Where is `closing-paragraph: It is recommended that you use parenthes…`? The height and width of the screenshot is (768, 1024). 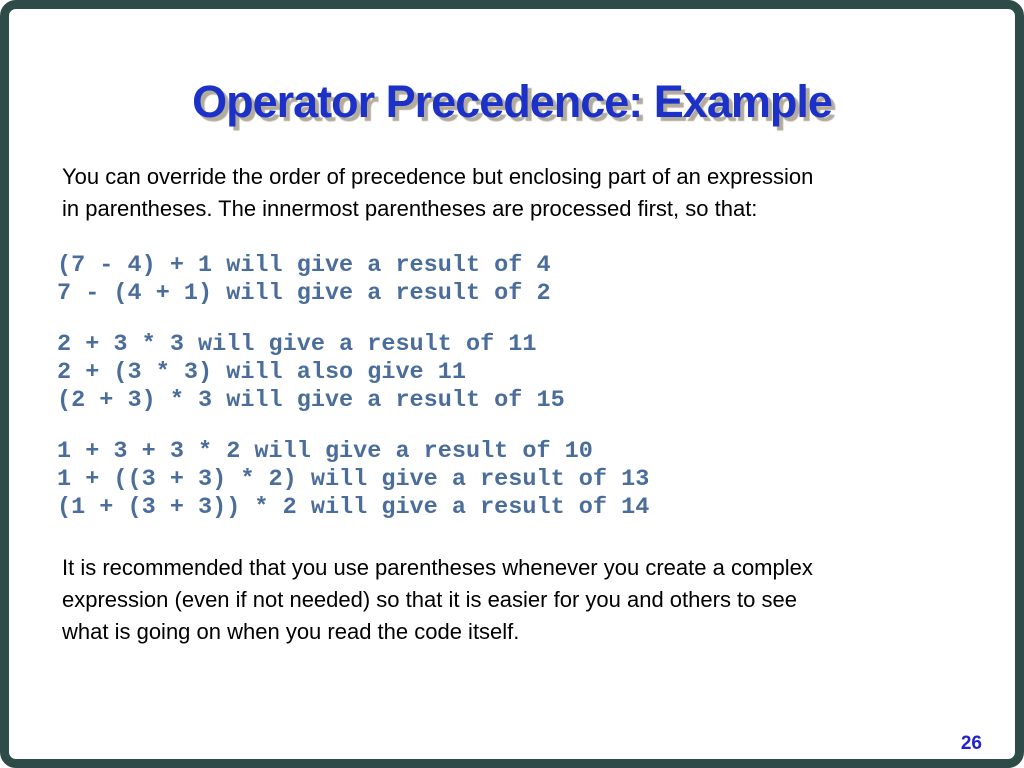 closing-paragraph: It is recommended that you use parenthes… is located at coordinates (437, 599).